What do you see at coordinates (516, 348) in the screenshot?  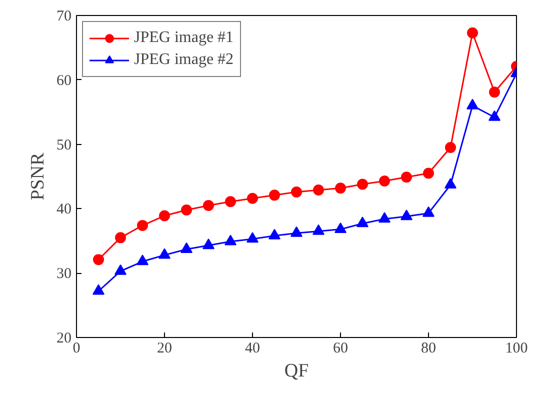 I see `x-tick-label: 100` at bounding box center [516, 348].